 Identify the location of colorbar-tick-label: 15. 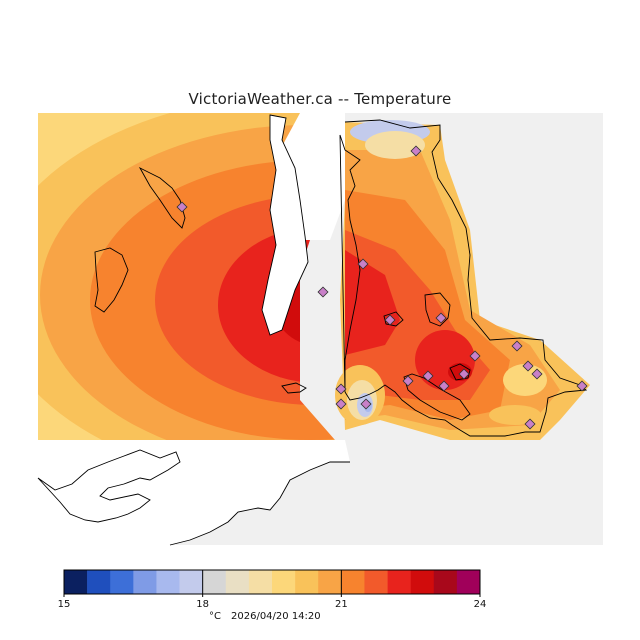
(64, 604).